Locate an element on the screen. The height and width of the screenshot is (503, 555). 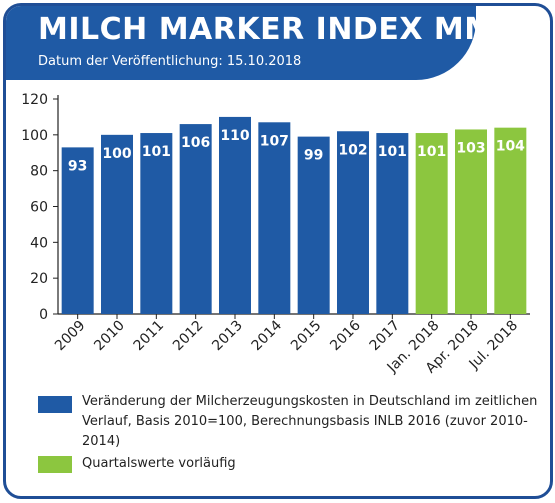
x-tick-label: 2011 is located at coordinates (149, 336).